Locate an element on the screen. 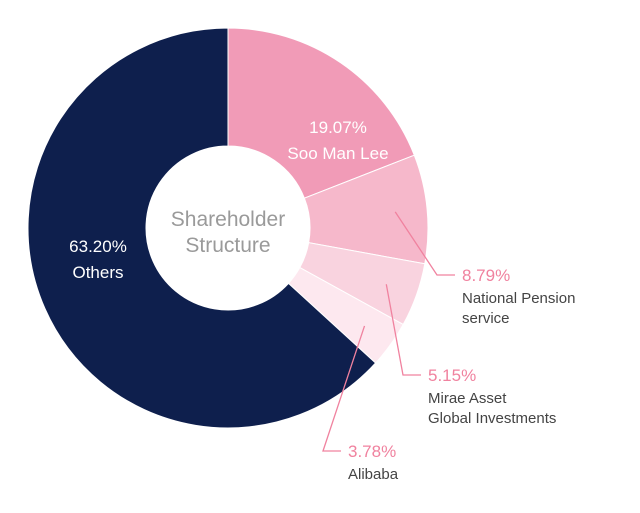 The image size is (640, 513). center-label-line-2: Structure is located at coordinates (227, 245).